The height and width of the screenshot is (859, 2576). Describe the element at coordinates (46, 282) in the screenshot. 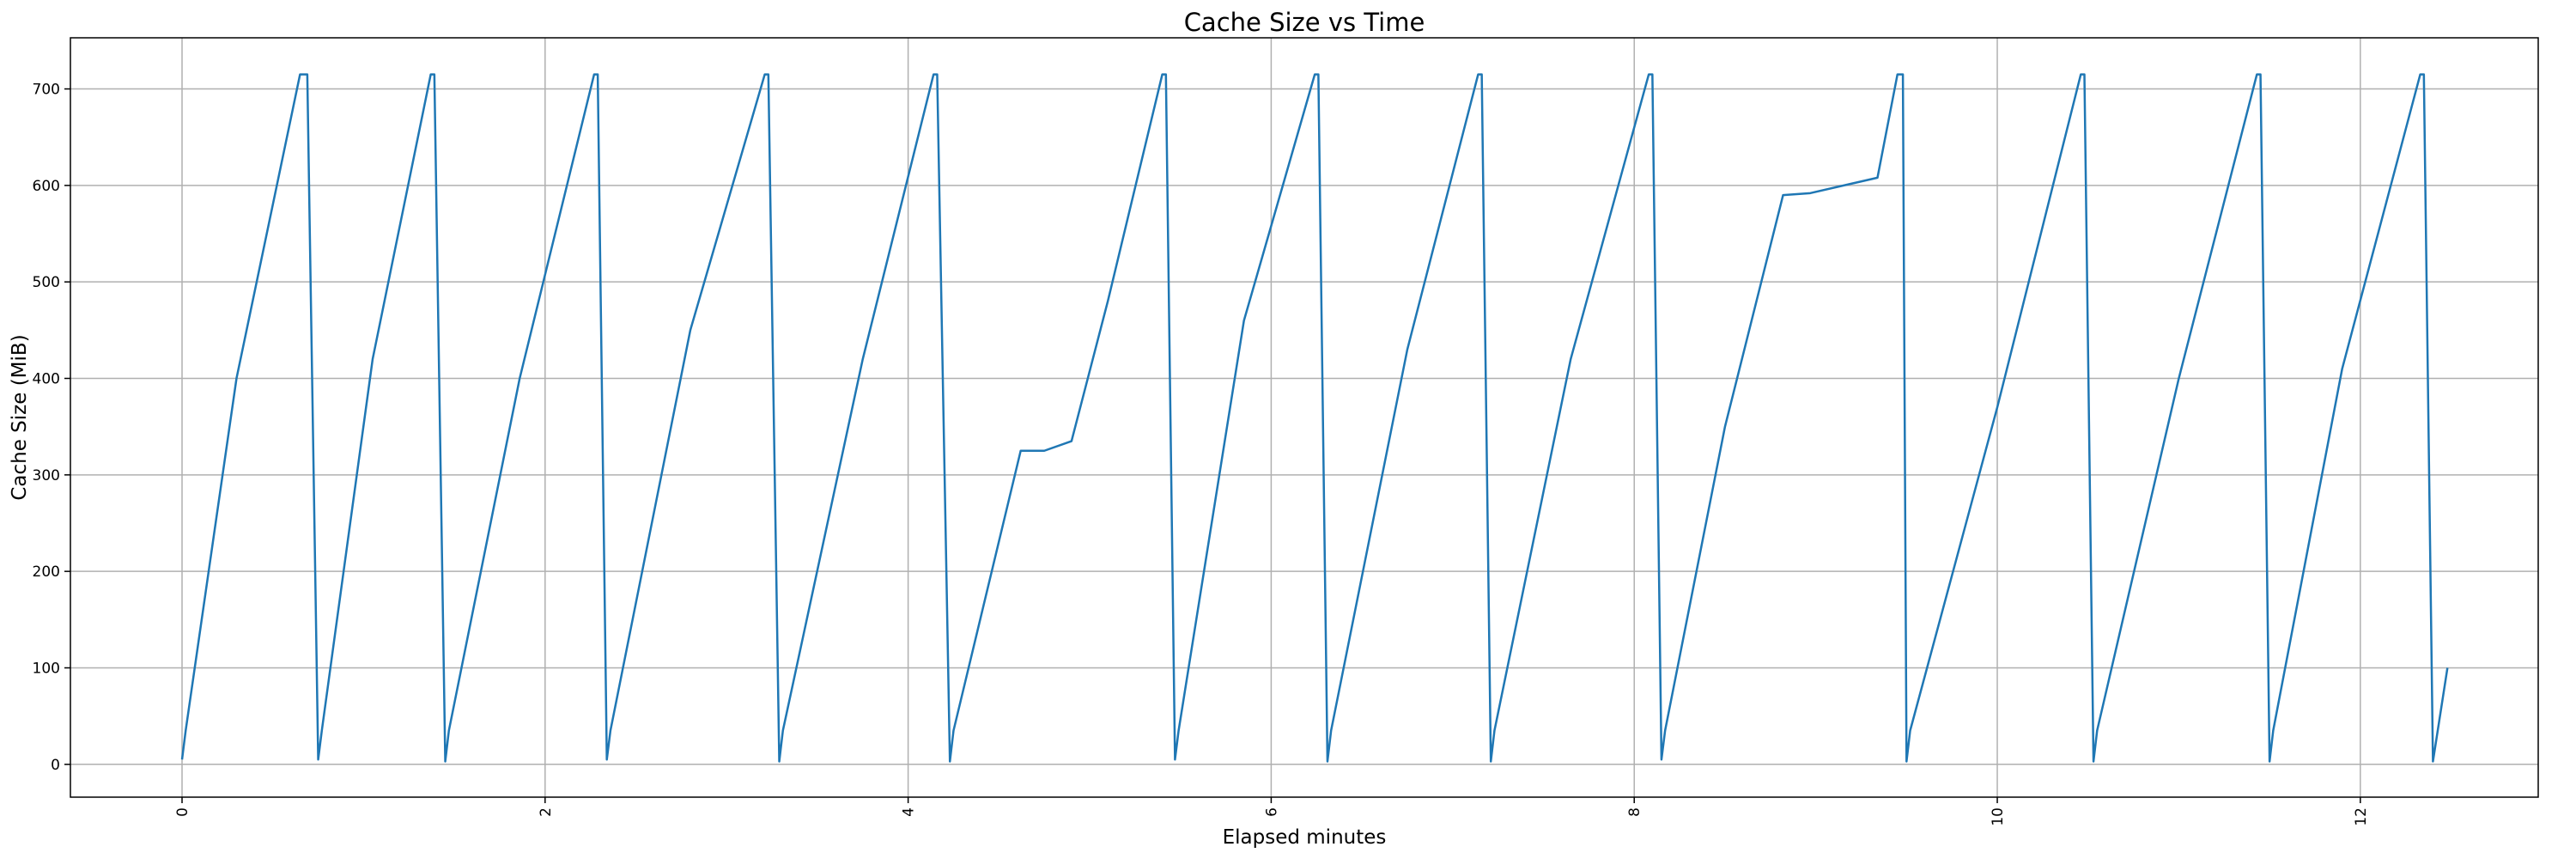

I see `y-tick-label: 500` at that location.